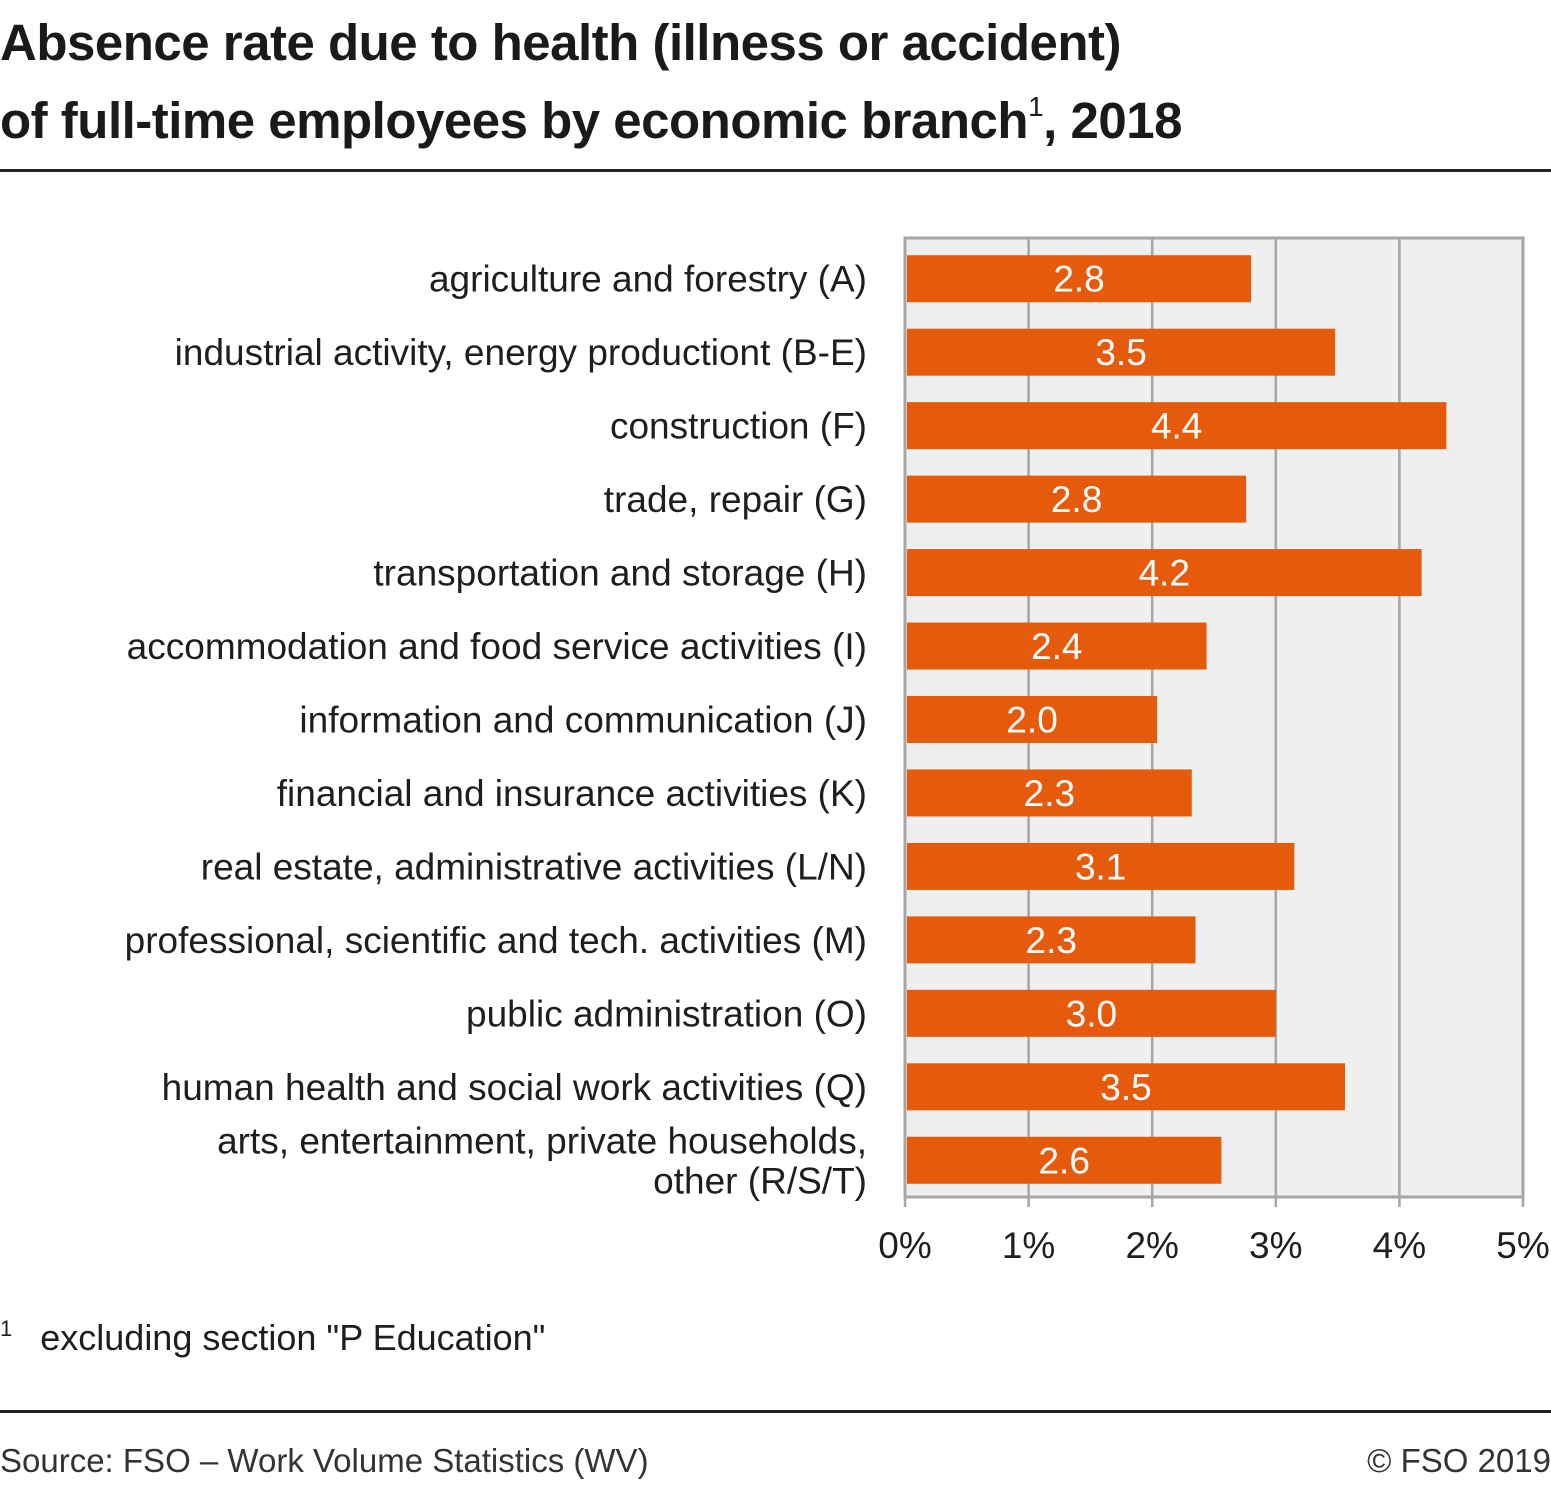 This screenshot has height=1485, width=1551. I want to click on category-label: other (R/S/T), so click(760, 1180).